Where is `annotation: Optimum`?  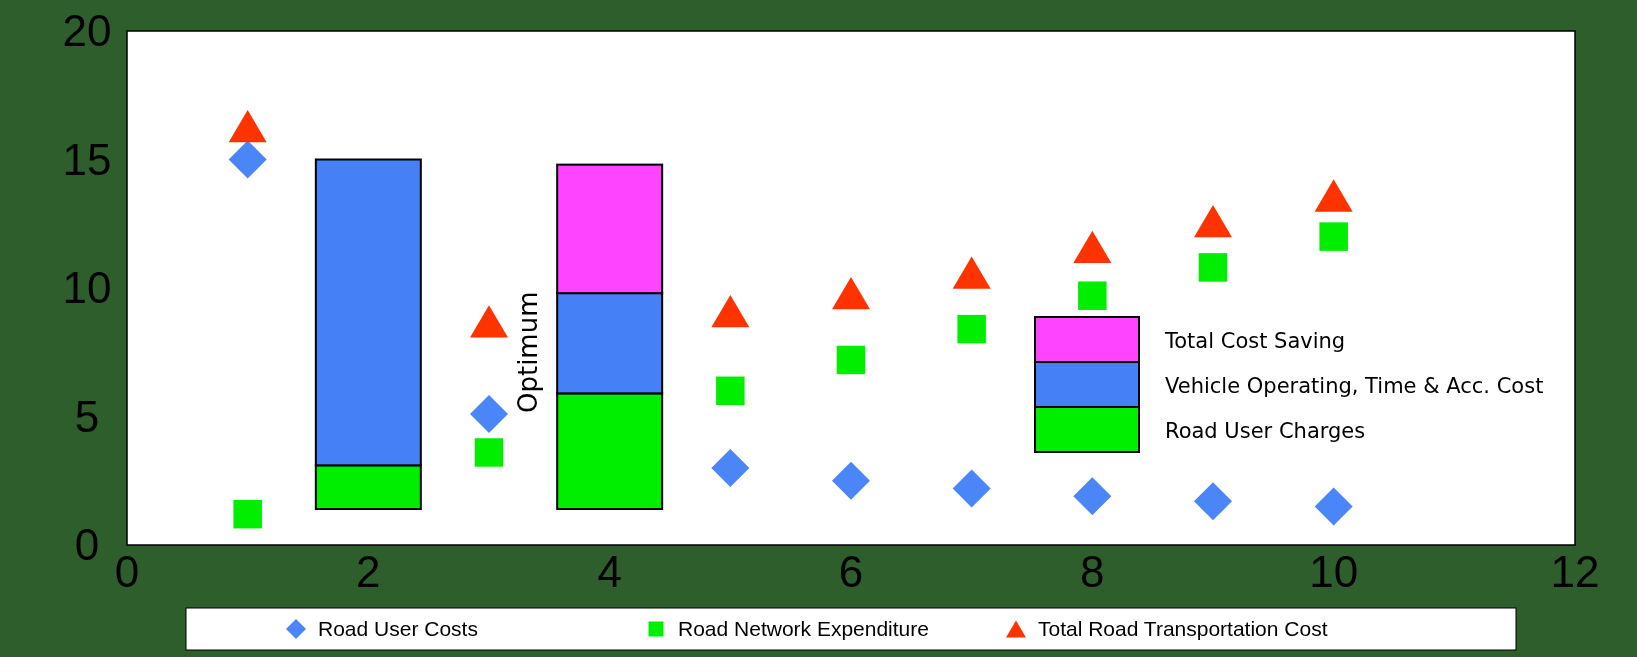 annotation: Optimum is located at coordinates (528, 352).